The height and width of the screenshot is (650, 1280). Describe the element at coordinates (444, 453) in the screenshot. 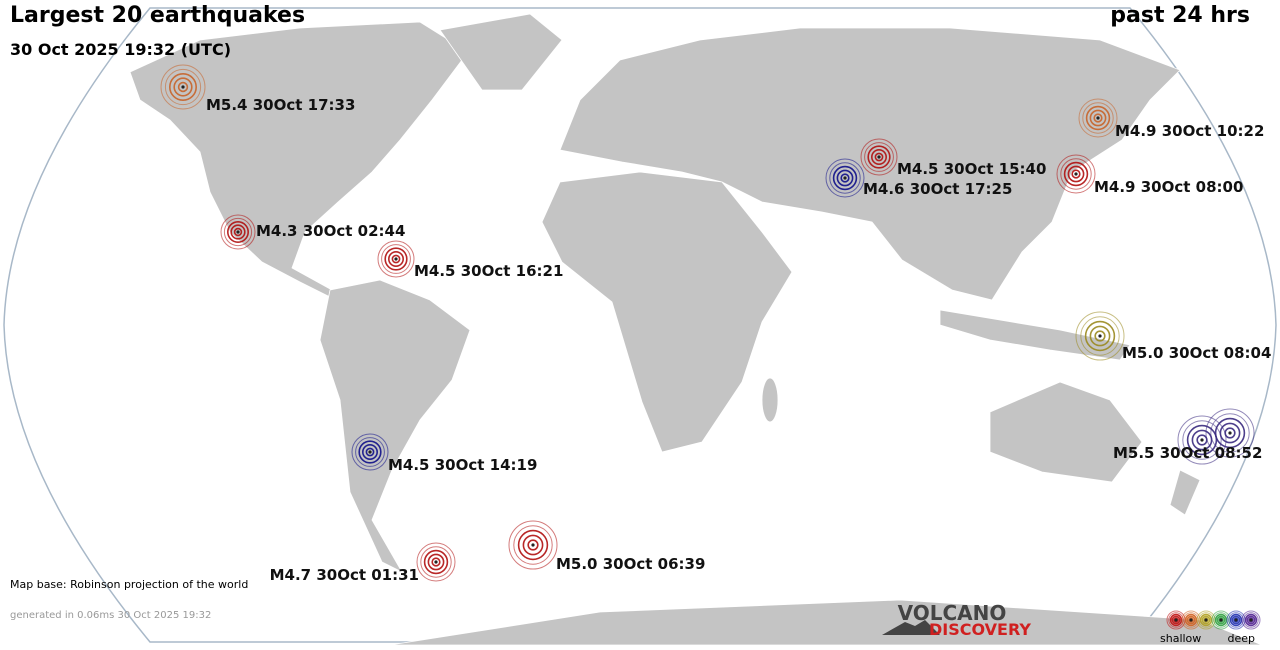

I see `quake: M4.5 30Oct 14:19` at that location.